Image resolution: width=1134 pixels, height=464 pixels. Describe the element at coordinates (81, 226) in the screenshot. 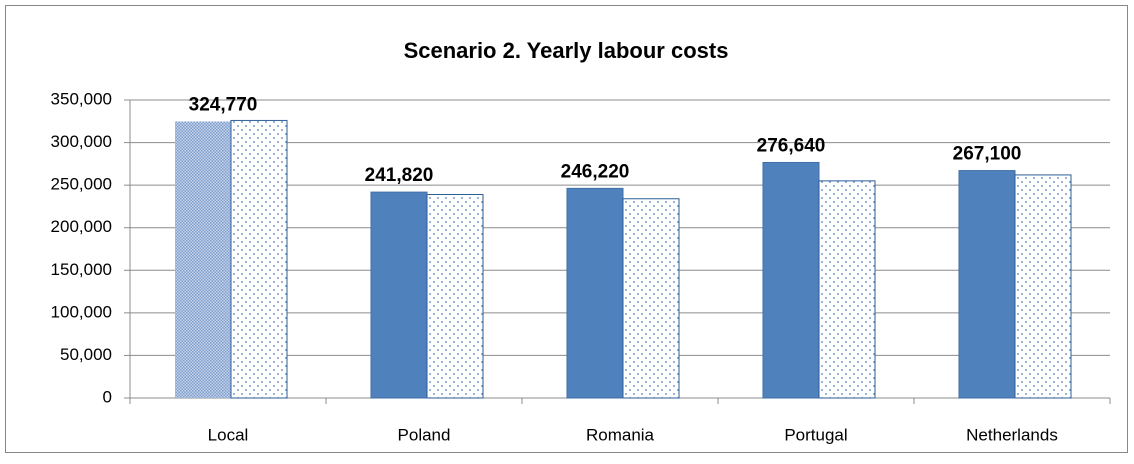

I see `y-tick-label: 200,000` at that location.